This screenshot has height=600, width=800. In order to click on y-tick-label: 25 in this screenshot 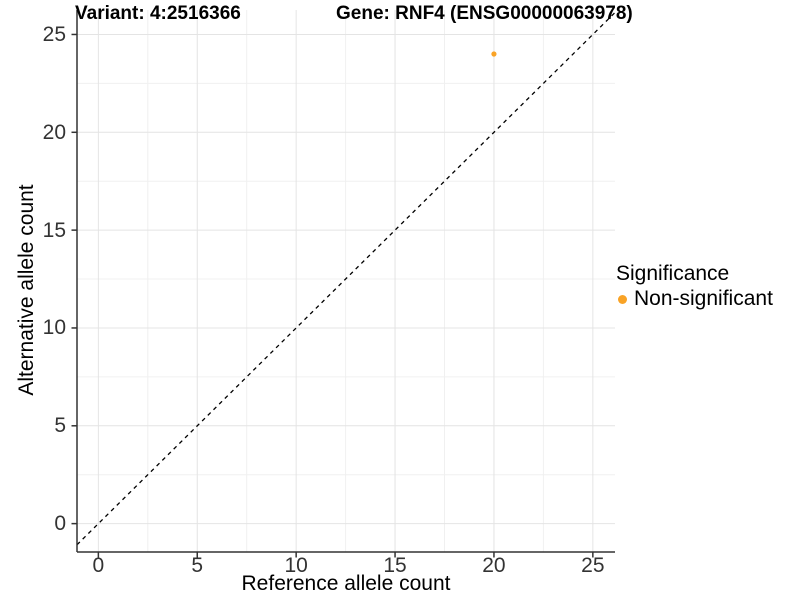, I will do `click(54, 34)`.